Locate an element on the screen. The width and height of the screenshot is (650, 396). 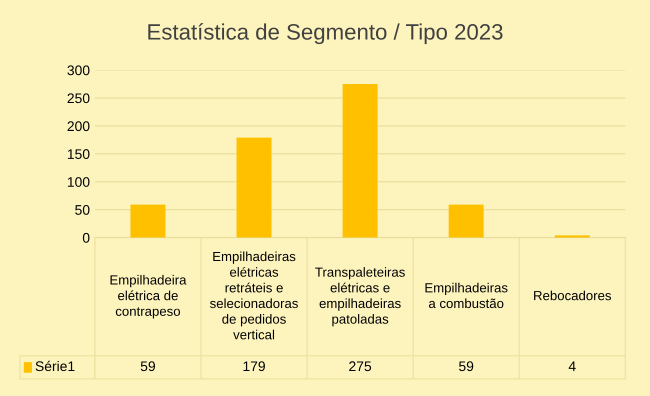
data-label: 4 is located at coordinates (572, 366).